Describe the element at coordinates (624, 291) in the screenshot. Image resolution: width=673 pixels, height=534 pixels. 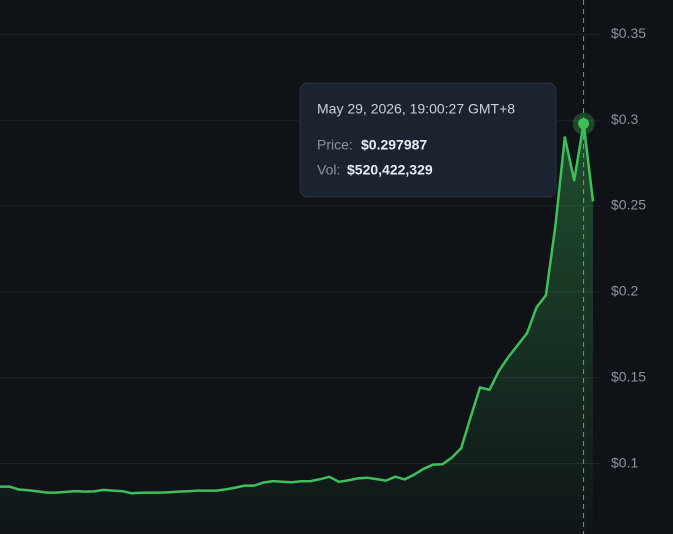
I see `y-tick-label: $0.2` at that location.